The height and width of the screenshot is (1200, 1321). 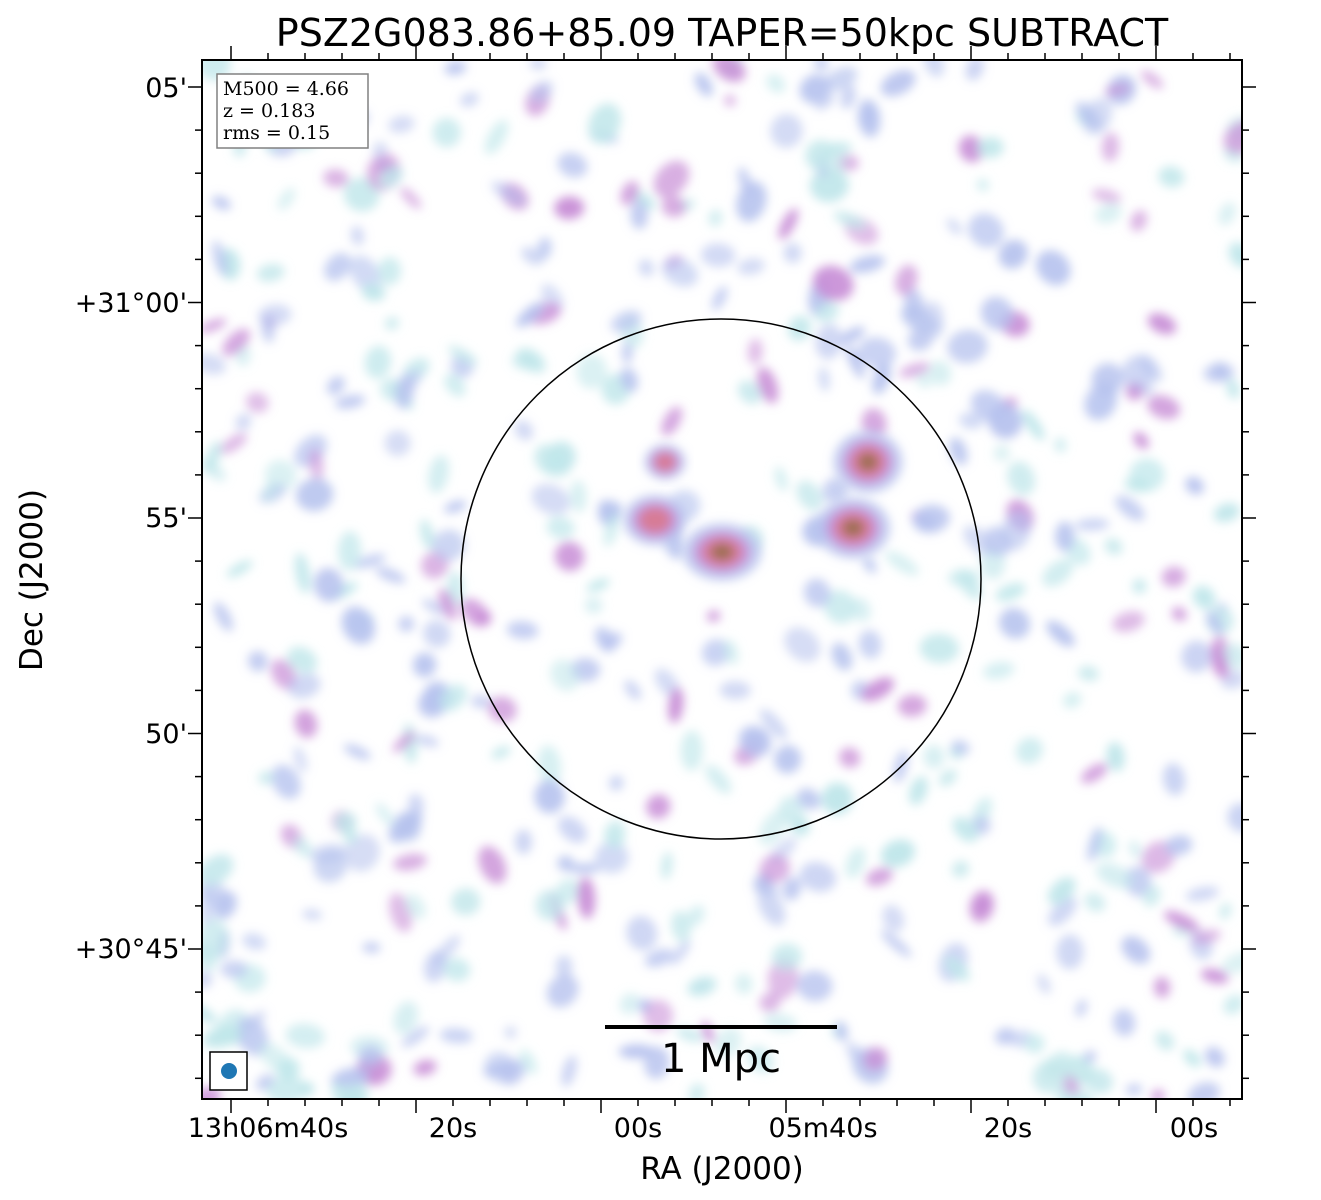 I want to click on source-central, so click(x=722, y=552).